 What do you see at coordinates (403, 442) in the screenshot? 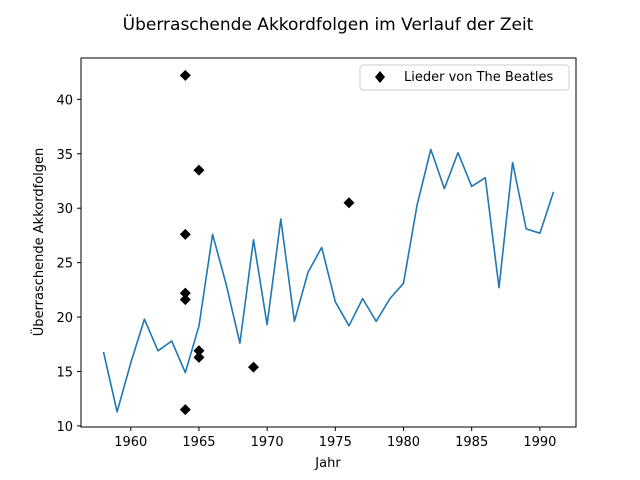
I see `x-tick-label: 1980` at bounding box center [403, 442].